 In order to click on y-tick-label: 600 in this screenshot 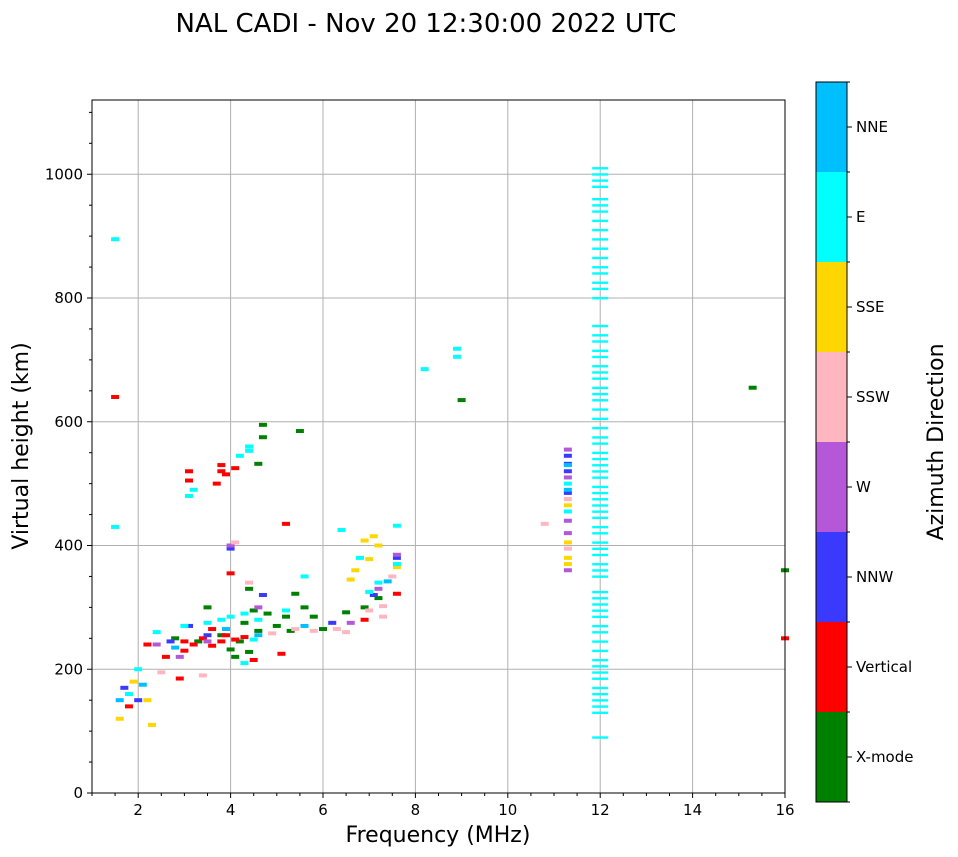, I will do `click(68, 422)`.